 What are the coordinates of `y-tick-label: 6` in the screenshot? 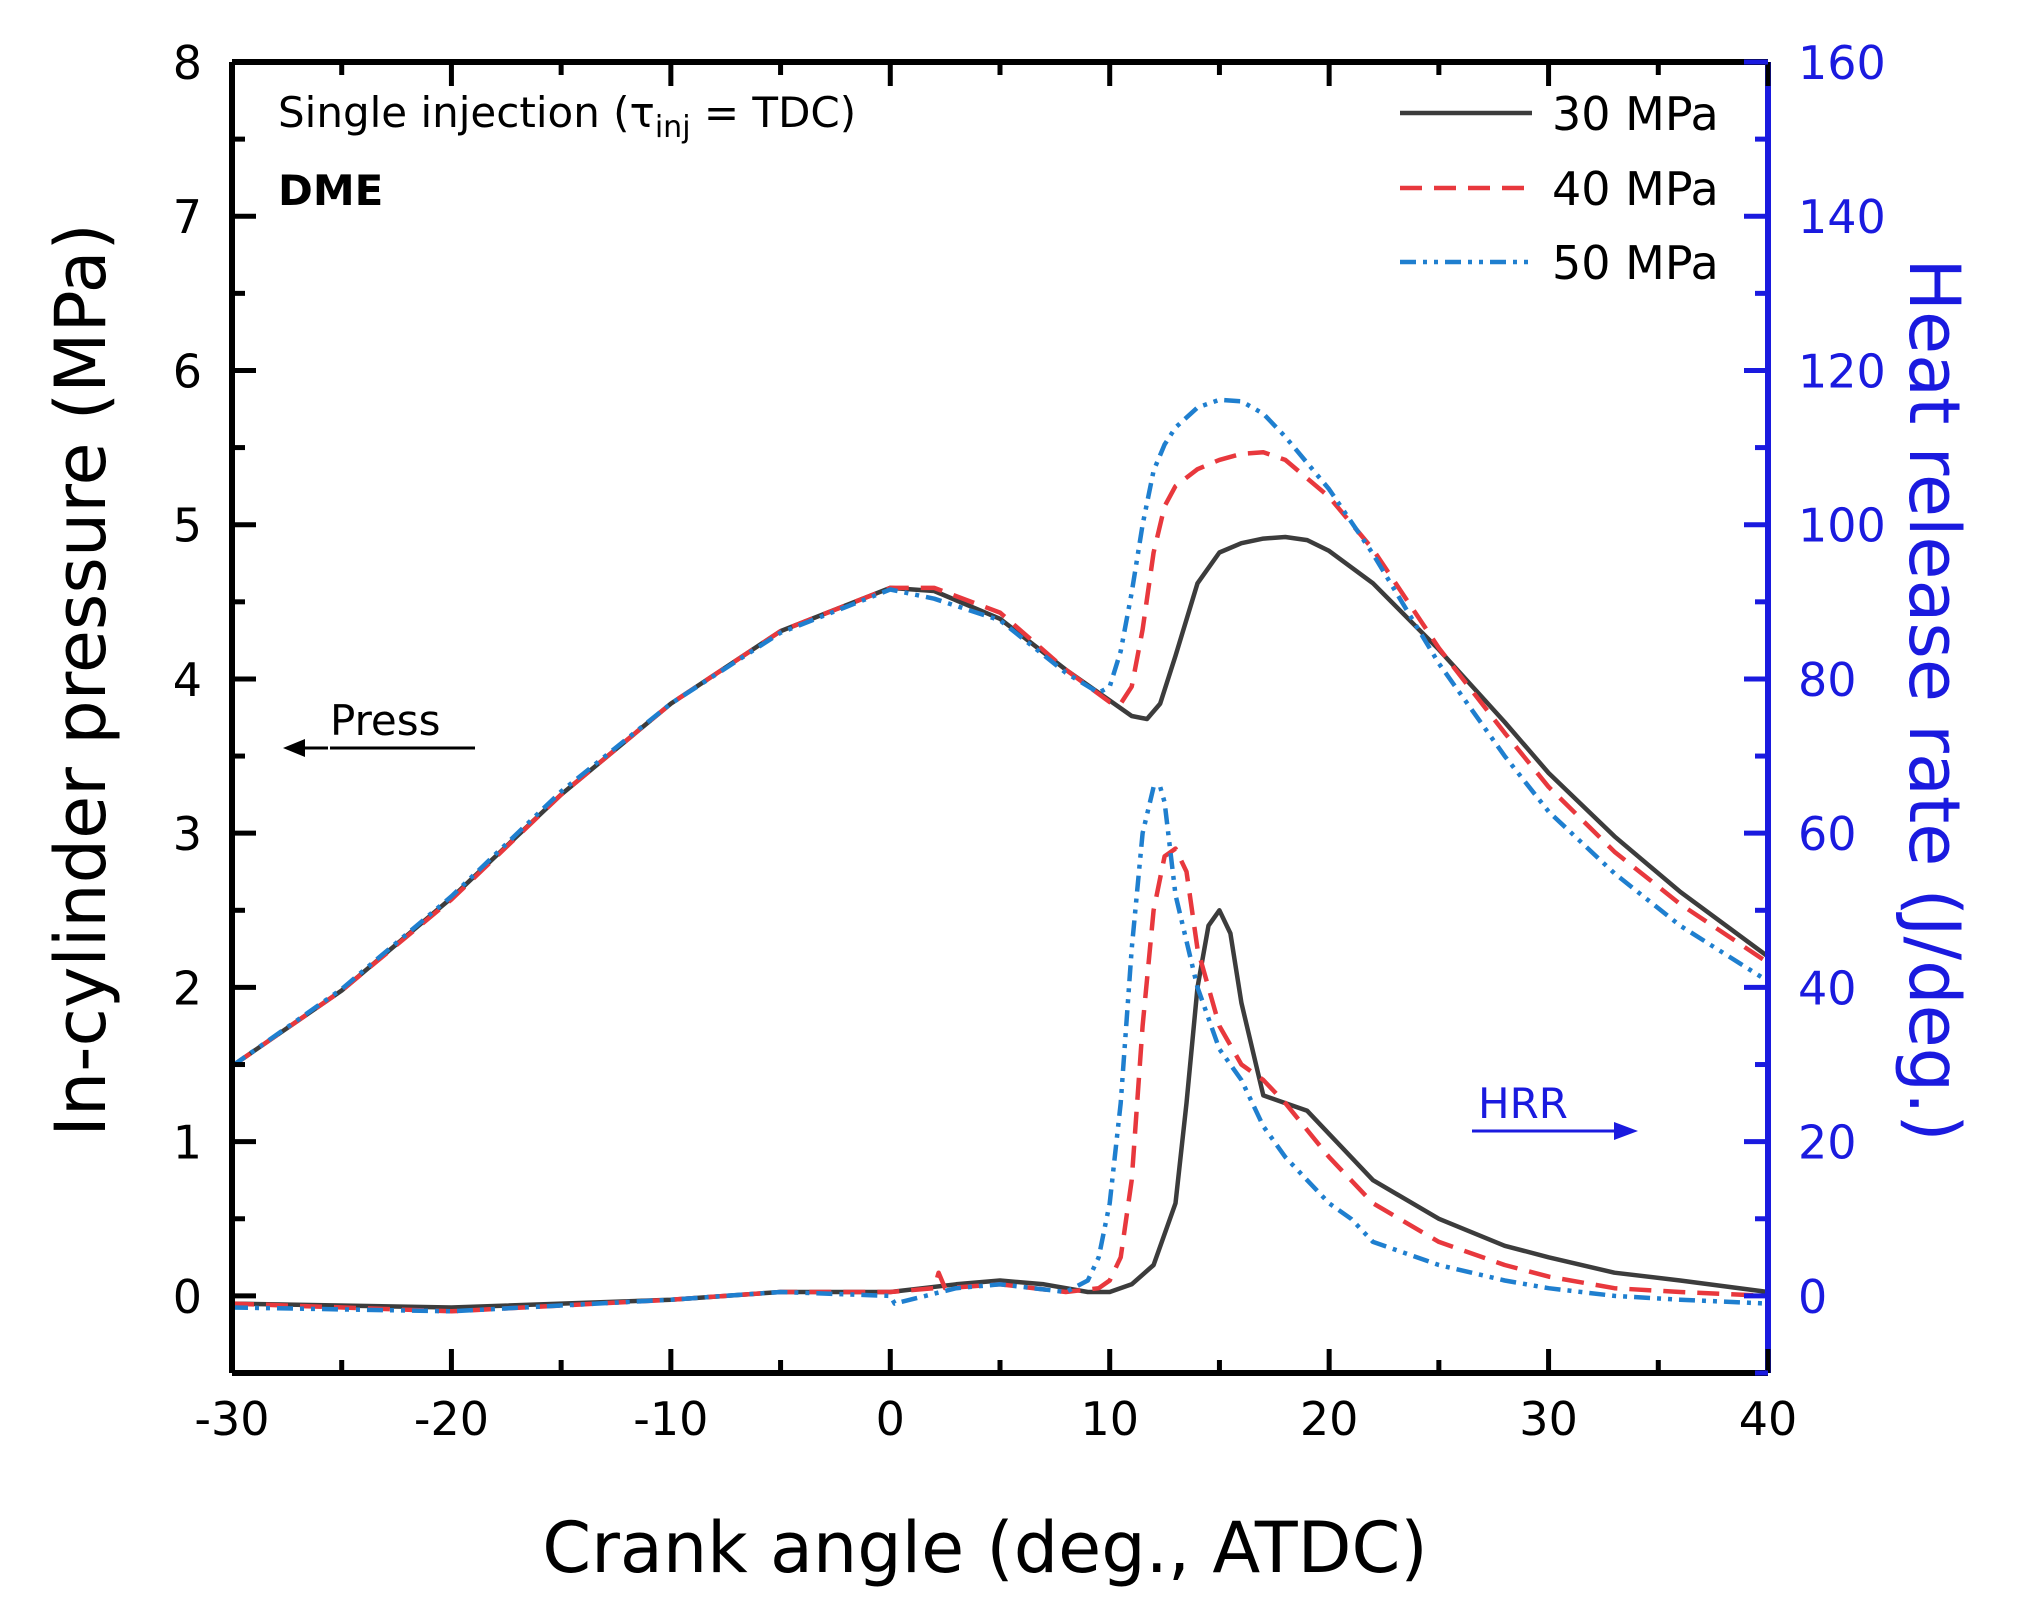 It's located at (187, 371).